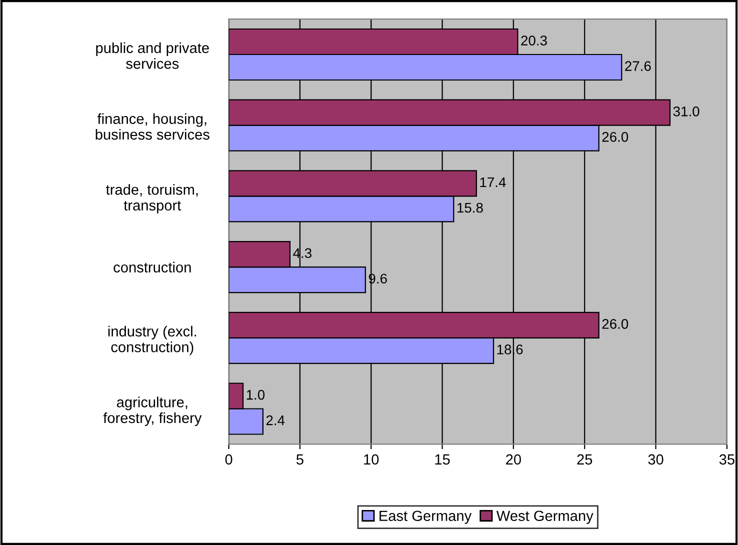 This screenshot has width=738, height=545. I want to click on y-tick-label: public and private services, so click(152, 55).